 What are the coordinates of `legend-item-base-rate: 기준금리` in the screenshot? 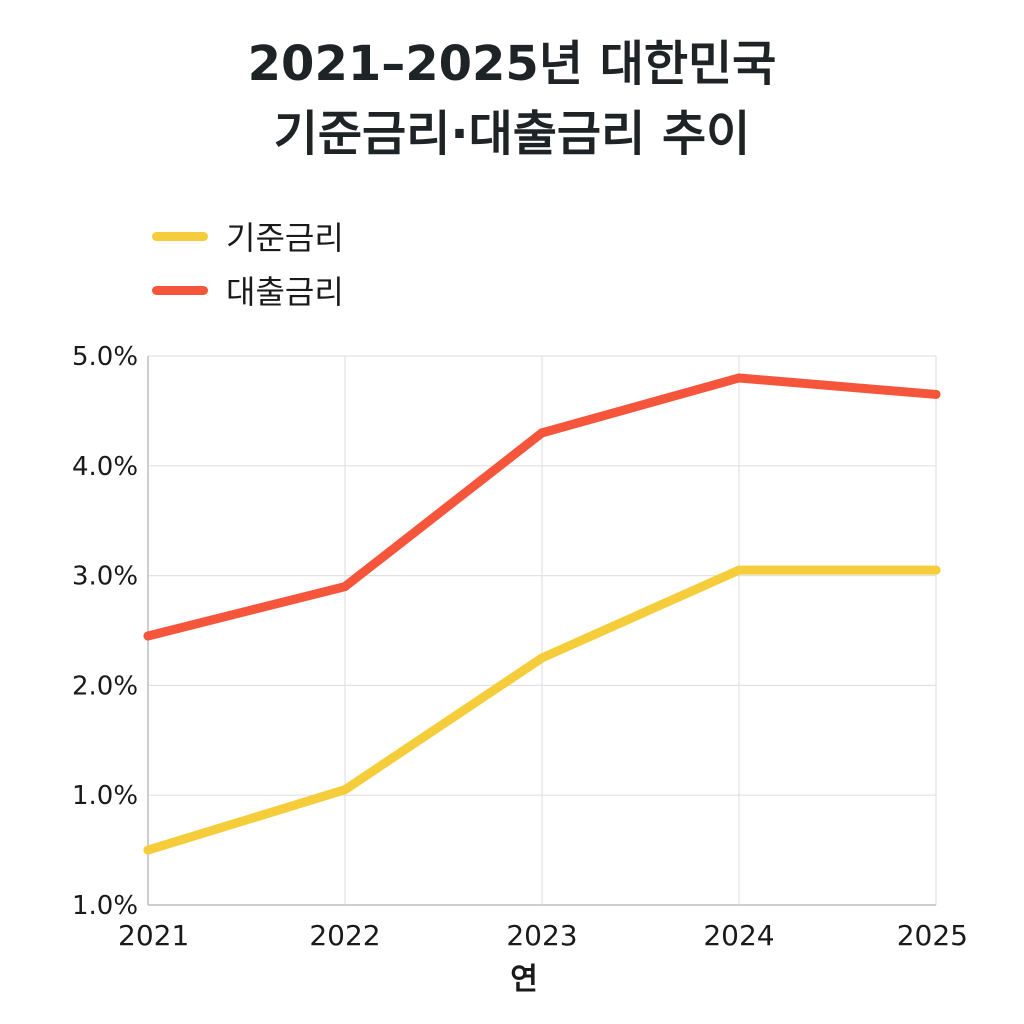 It's located at (248, 236).